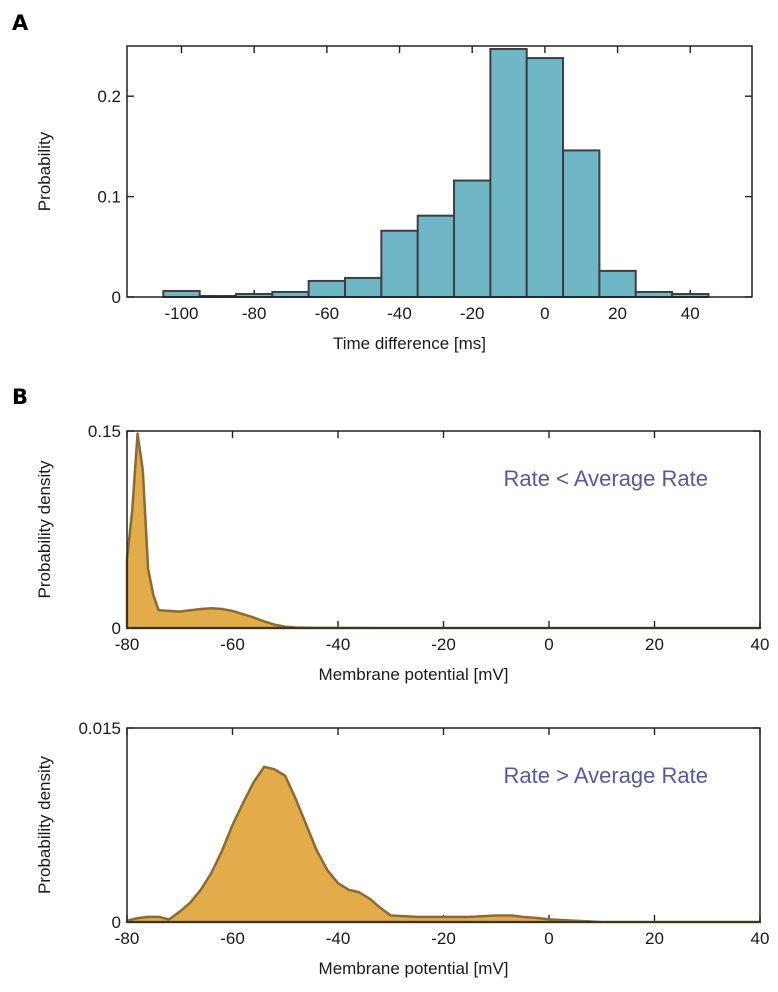 The image size is (778, 992). What do you see at coordinates (20, 23) in the screenshot?
I see `panel-label-a: A` at bounding box center [20, 23].